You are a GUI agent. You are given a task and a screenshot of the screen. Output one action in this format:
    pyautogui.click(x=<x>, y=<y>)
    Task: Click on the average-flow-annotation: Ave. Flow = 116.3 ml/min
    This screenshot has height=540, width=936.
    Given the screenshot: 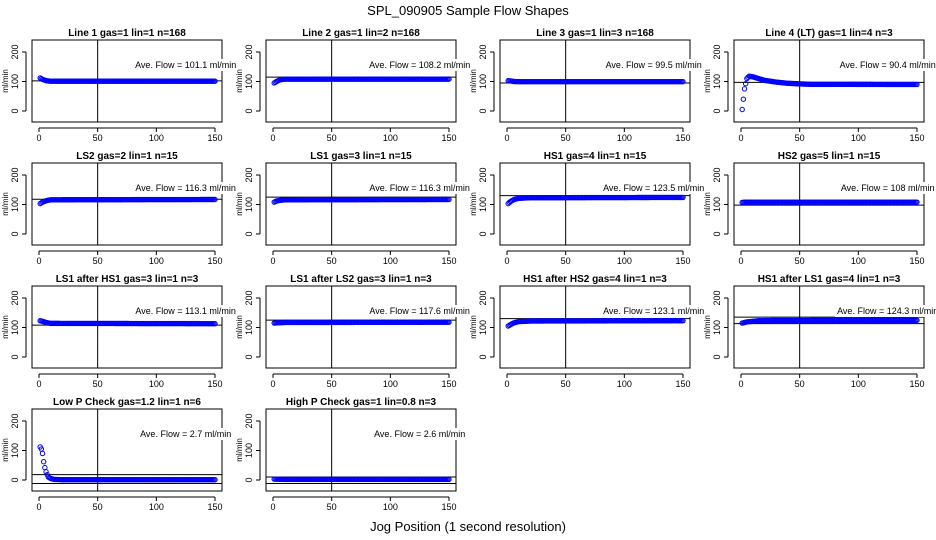 What is the action you would take?
    pyautogui.click(x=185, y=188)
    